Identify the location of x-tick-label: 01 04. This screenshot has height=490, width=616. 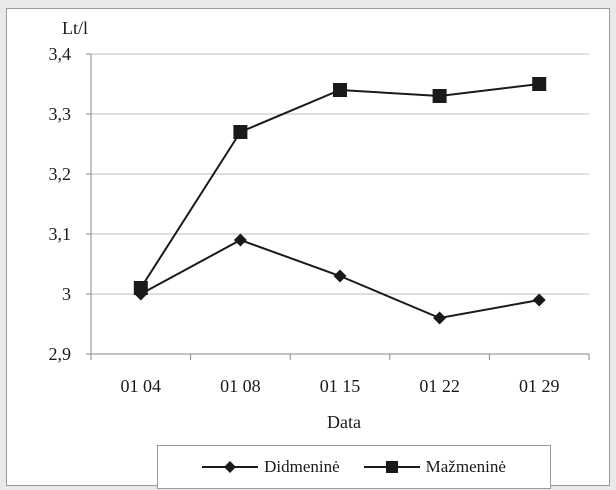
(141, 386).